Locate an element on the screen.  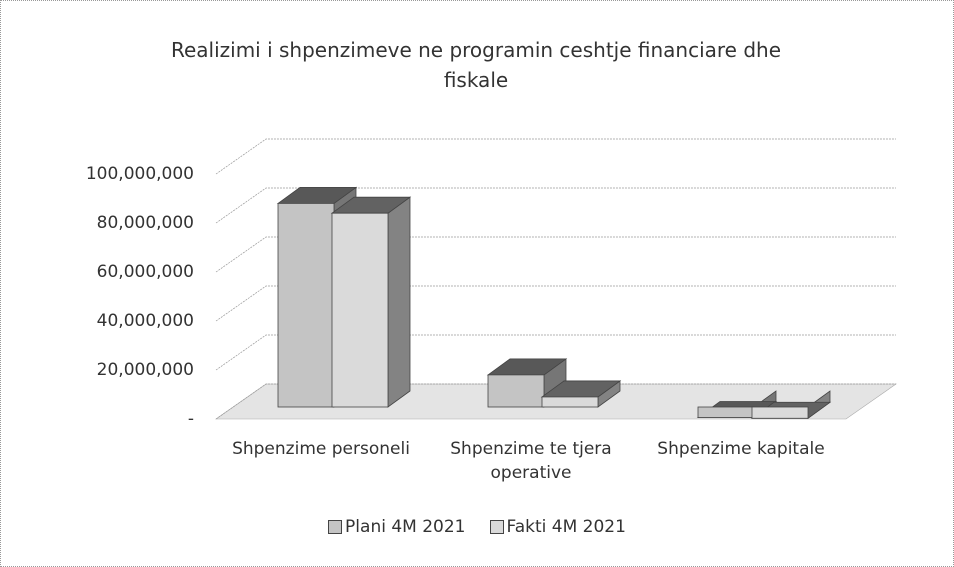
legend-item: Fakti 4M 2021 is located at coordinates (557, 527).